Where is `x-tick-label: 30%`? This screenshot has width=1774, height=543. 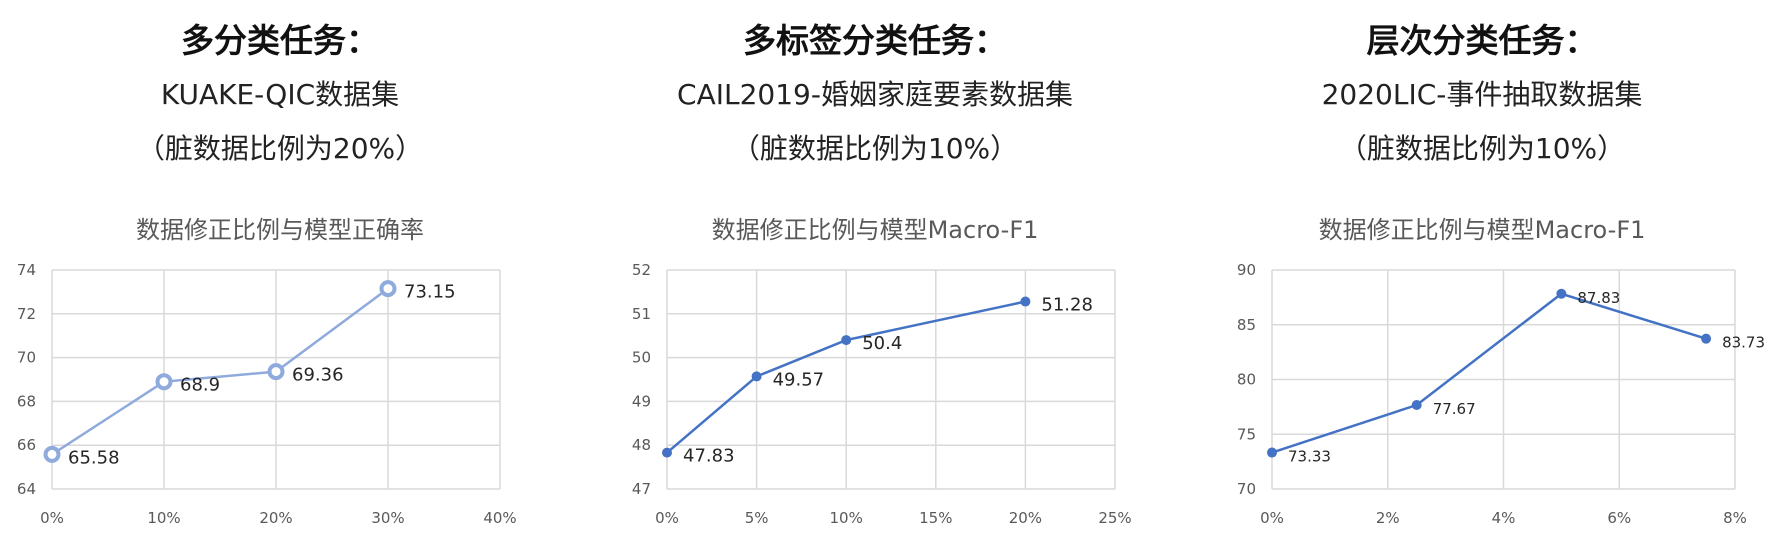
x-tick-label: 30% is located at coordinates (387, 518).